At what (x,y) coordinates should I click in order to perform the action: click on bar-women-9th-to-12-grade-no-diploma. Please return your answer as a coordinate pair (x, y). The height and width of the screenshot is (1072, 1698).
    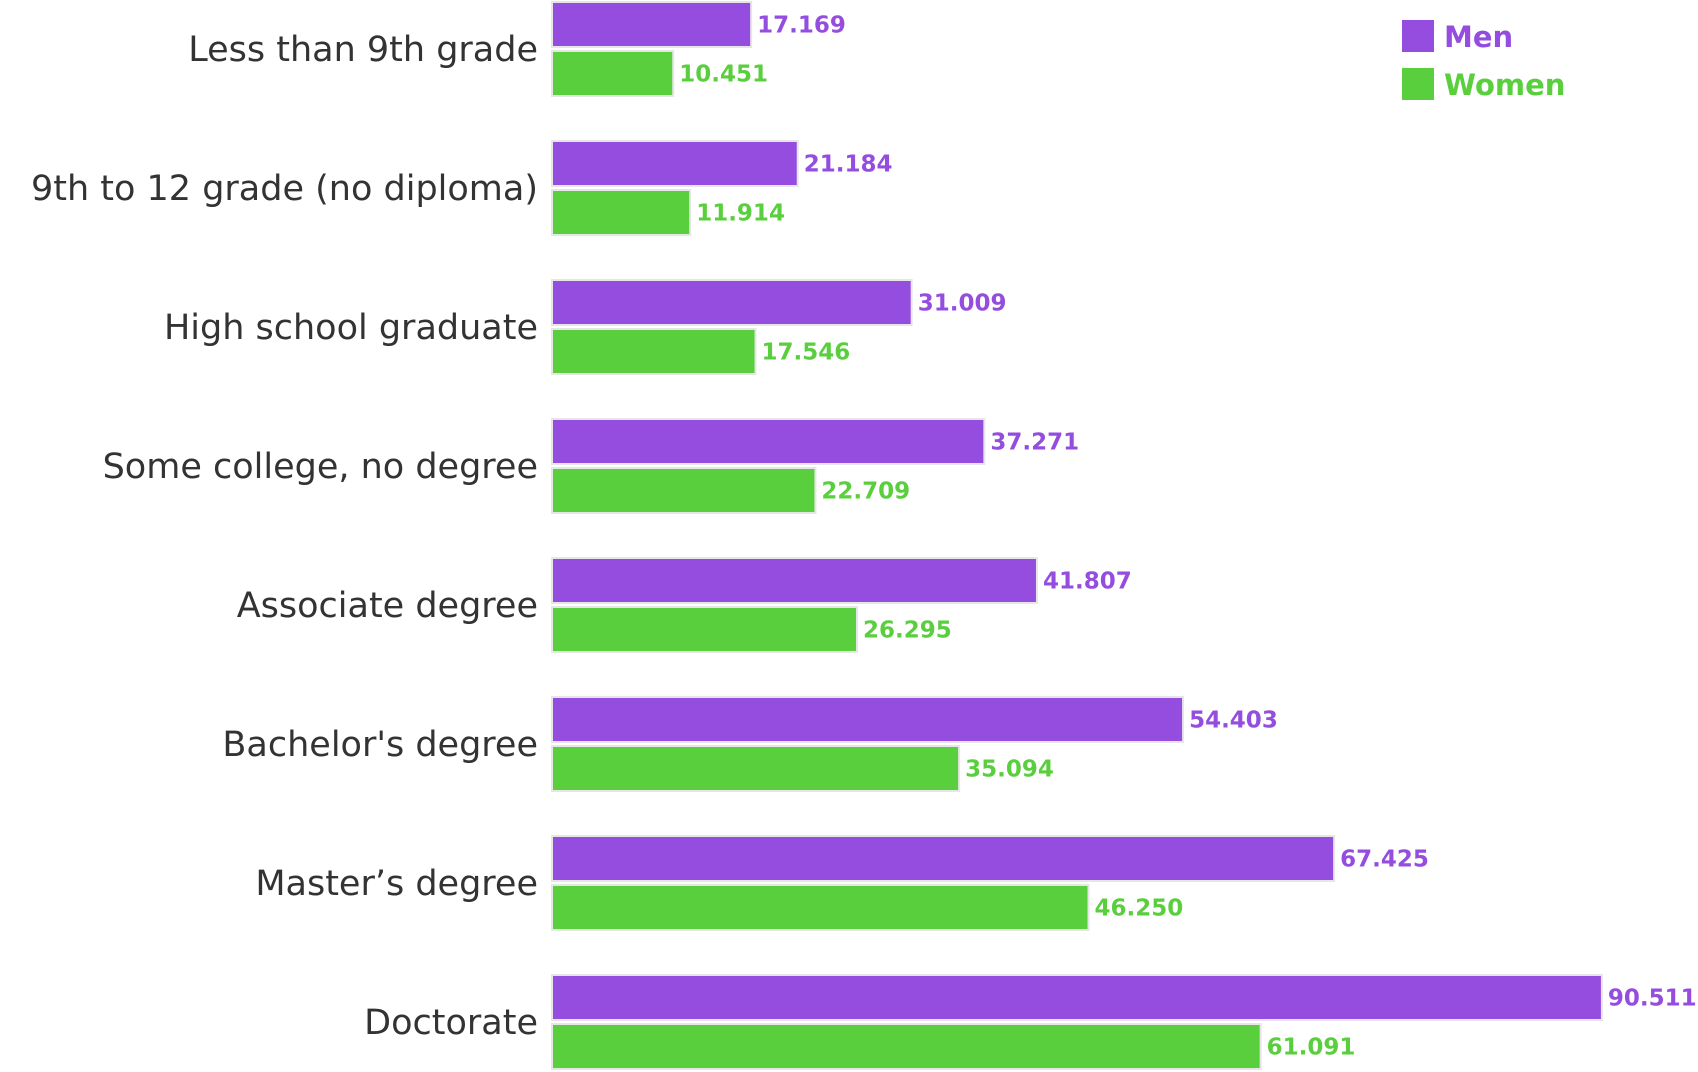
    Looking at the image, I should click on (621, 212).